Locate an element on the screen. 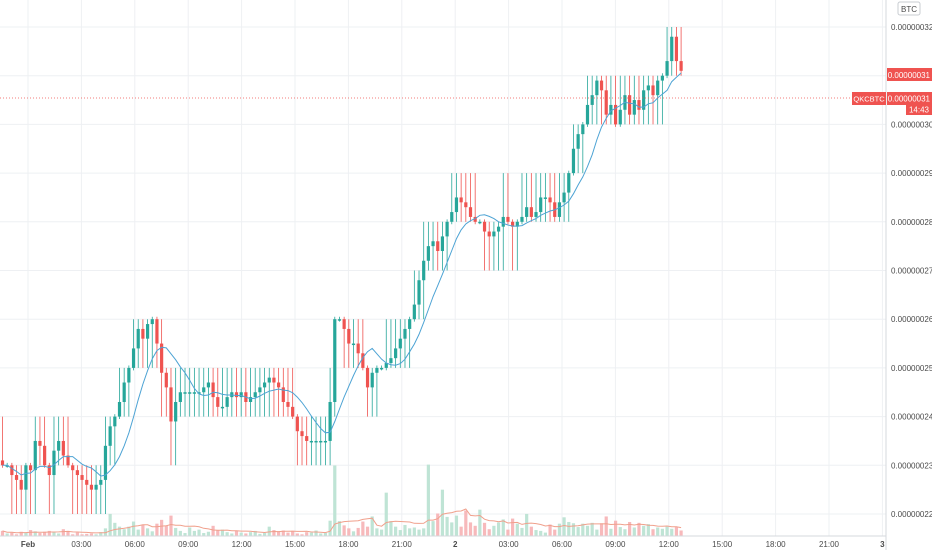 The height and width of the screenshot is (555, 932). time-tick-label: 18:00 is located at coordinates (348, 544).